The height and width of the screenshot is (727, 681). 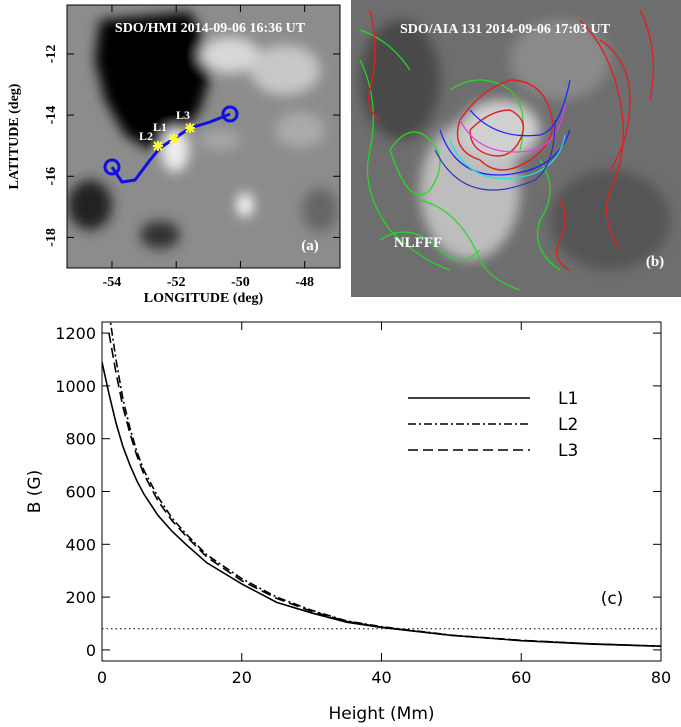 What do you see at coordinates (51, 237) in the screenshot?
I see `y-tick-label: -18` at bounding box center [51, 237].